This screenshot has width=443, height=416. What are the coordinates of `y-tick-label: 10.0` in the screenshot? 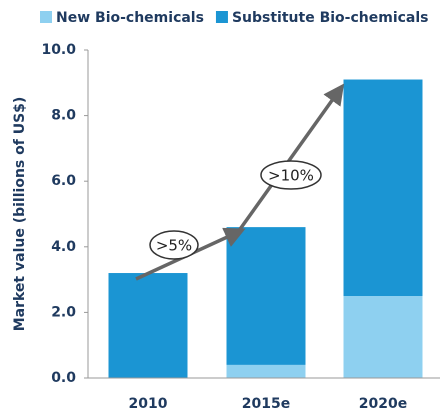 It's located at (58, 50).